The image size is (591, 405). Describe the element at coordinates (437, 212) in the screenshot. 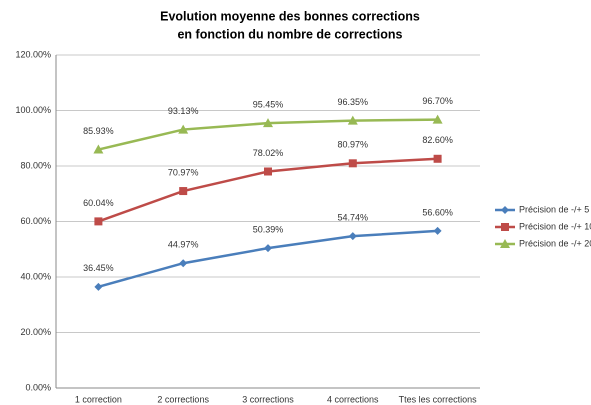

I see `data-label: 56.60%` at that location.